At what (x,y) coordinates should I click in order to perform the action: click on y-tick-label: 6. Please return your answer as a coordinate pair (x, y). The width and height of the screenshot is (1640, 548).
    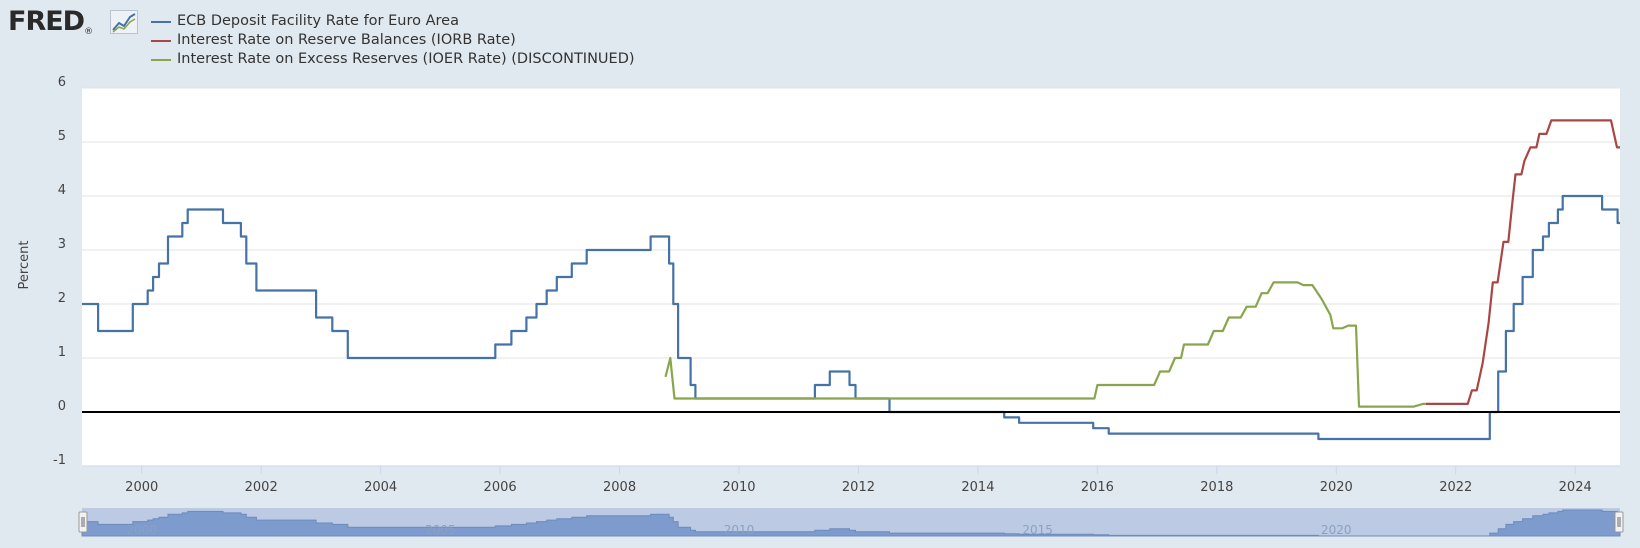
    Looking at the image, I should click on (62, 82).